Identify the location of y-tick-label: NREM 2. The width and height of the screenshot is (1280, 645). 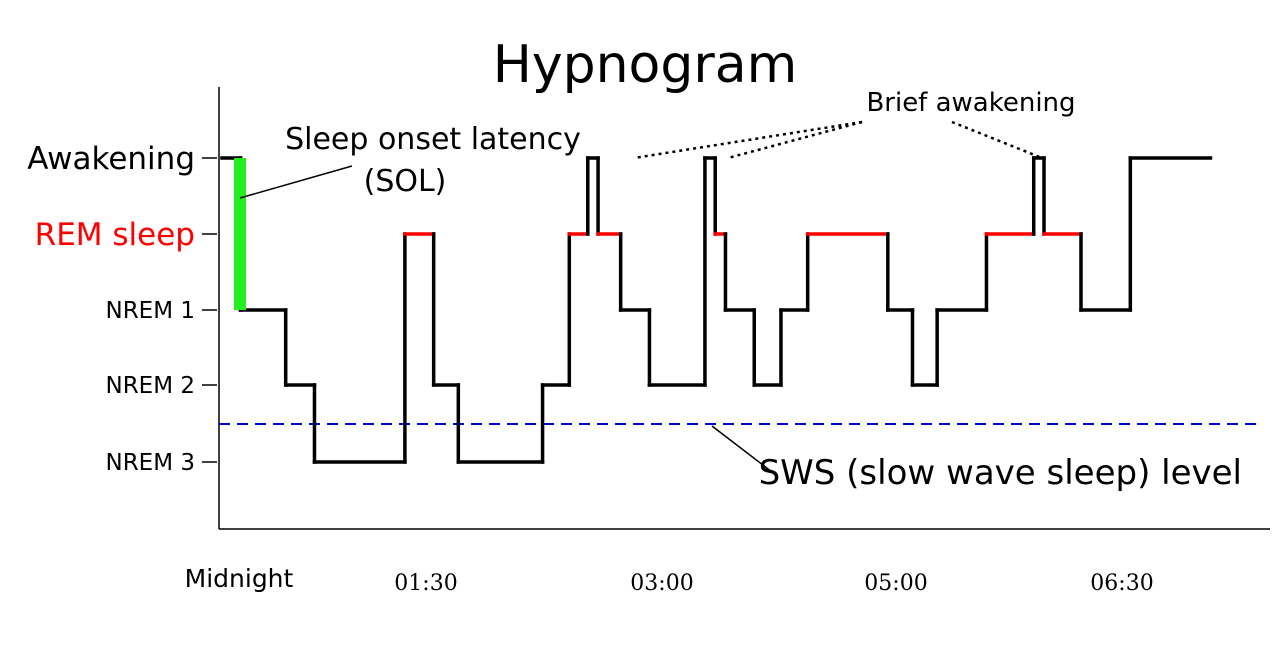
(150, 386).